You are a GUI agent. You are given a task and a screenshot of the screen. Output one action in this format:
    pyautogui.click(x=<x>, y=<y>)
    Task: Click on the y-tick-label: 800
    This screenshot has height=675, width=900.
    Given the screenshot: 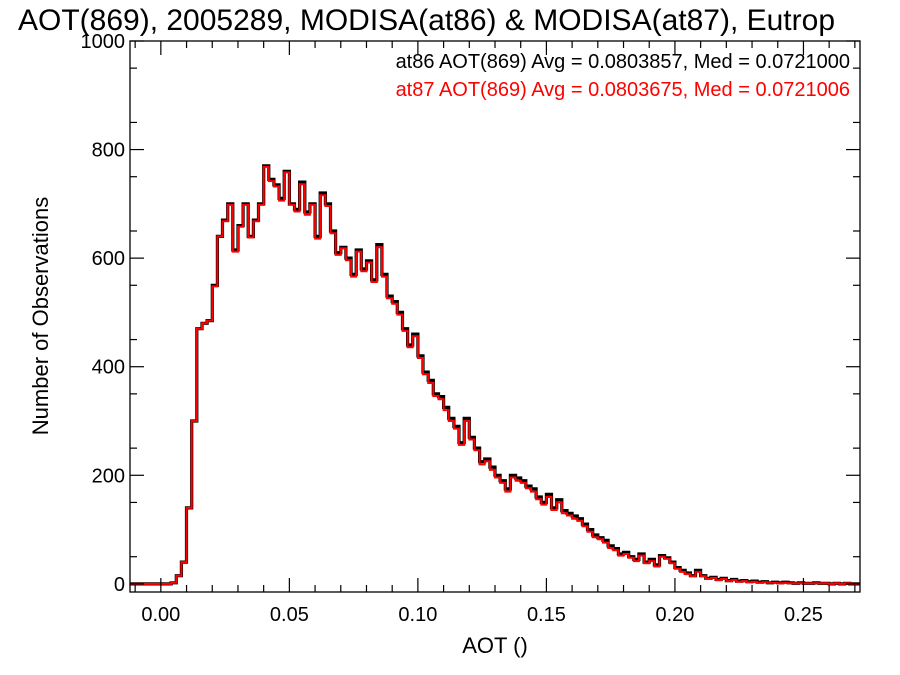 What is the action you would take?
    pyautogui.click(x=108, y=151)
    